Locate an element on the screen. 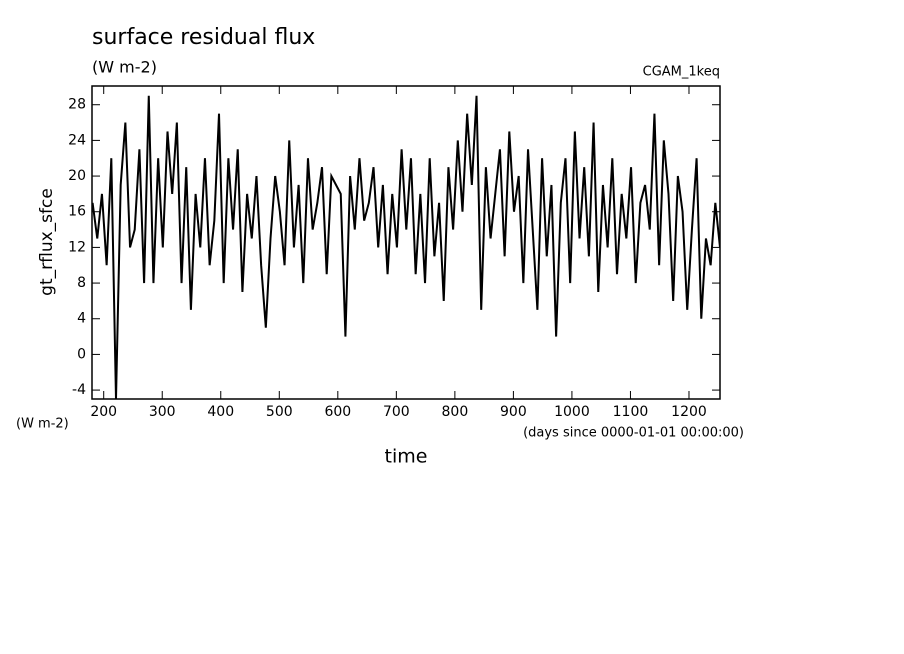 This screenshot has height=654, width=904. y-tick-label: -4 is located at coordinates (79, 390).